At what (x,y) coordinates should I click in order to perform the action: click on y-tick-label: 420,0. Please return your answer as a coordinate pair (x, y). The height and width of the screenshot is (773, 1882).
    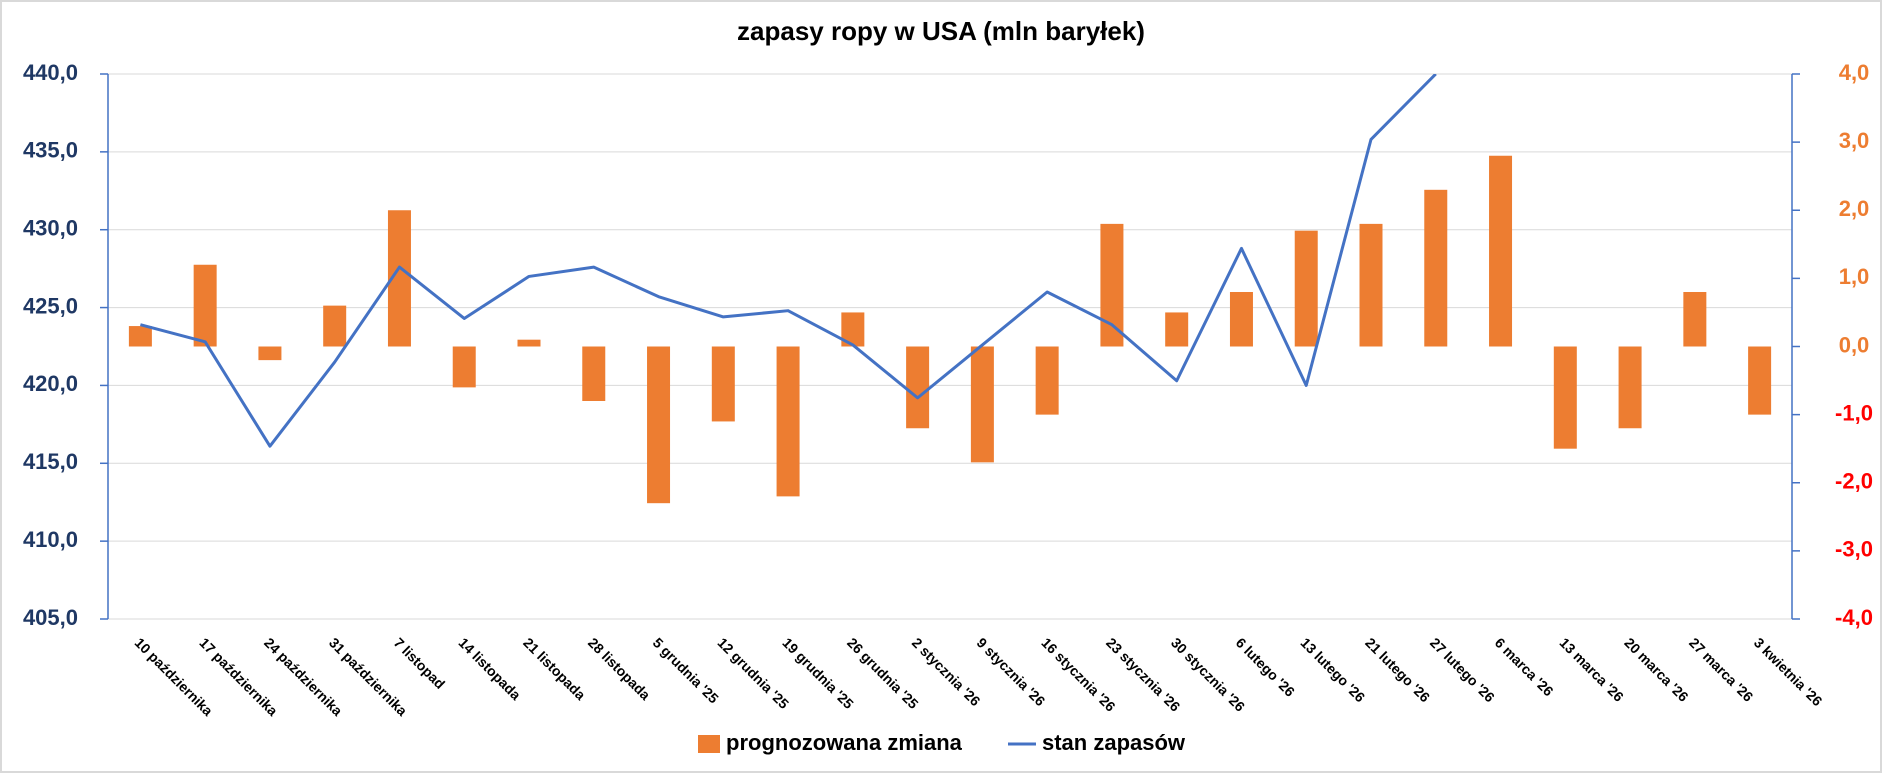
    Looking at the image, I should click on (50, 383).